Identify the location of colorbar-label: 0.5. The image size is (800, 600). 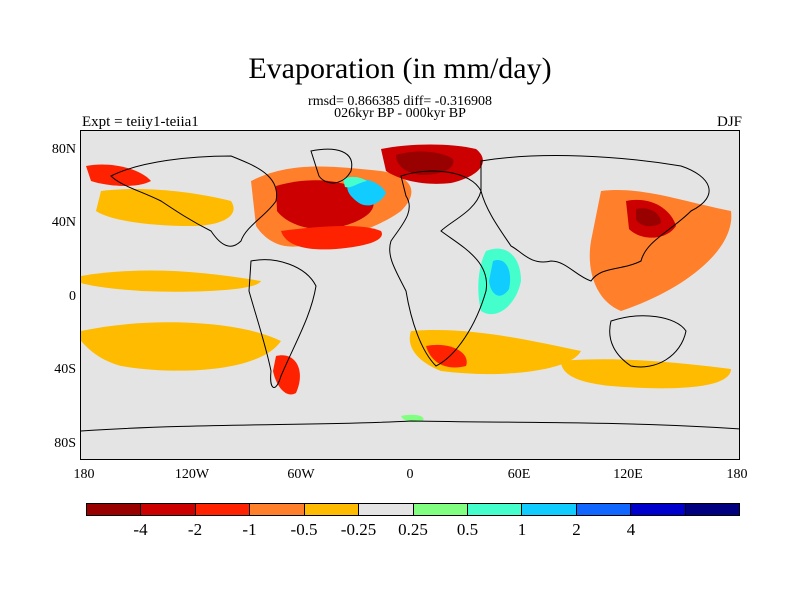
(467, 529).